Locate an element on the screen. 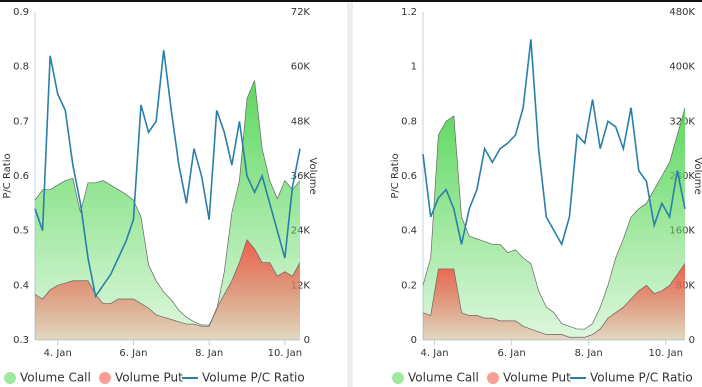 The height and width of the screenshot is (387, 702). y-tick-label: 0.7 is located at coordinates (21, 121).